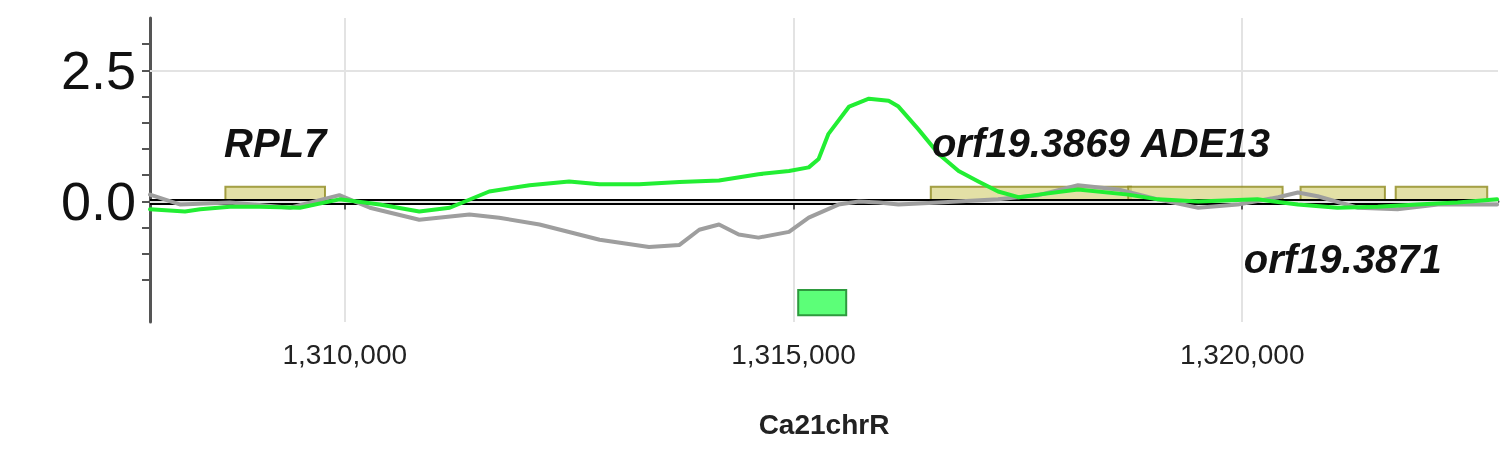 This screenshot has width=1500, height=452. I want to click on y-tick-label: 2.5, so click(98, 70).